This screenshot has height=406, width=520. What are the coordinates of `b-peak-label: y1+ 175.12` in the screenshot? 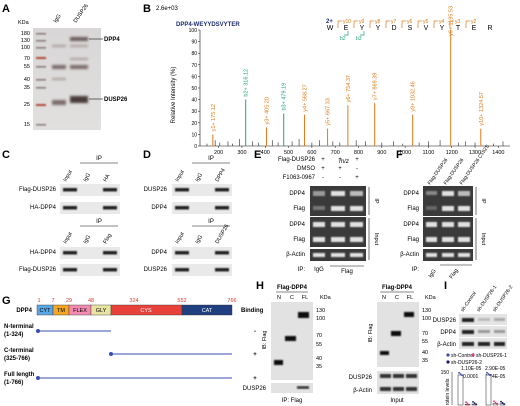 It's located at (214, 117).